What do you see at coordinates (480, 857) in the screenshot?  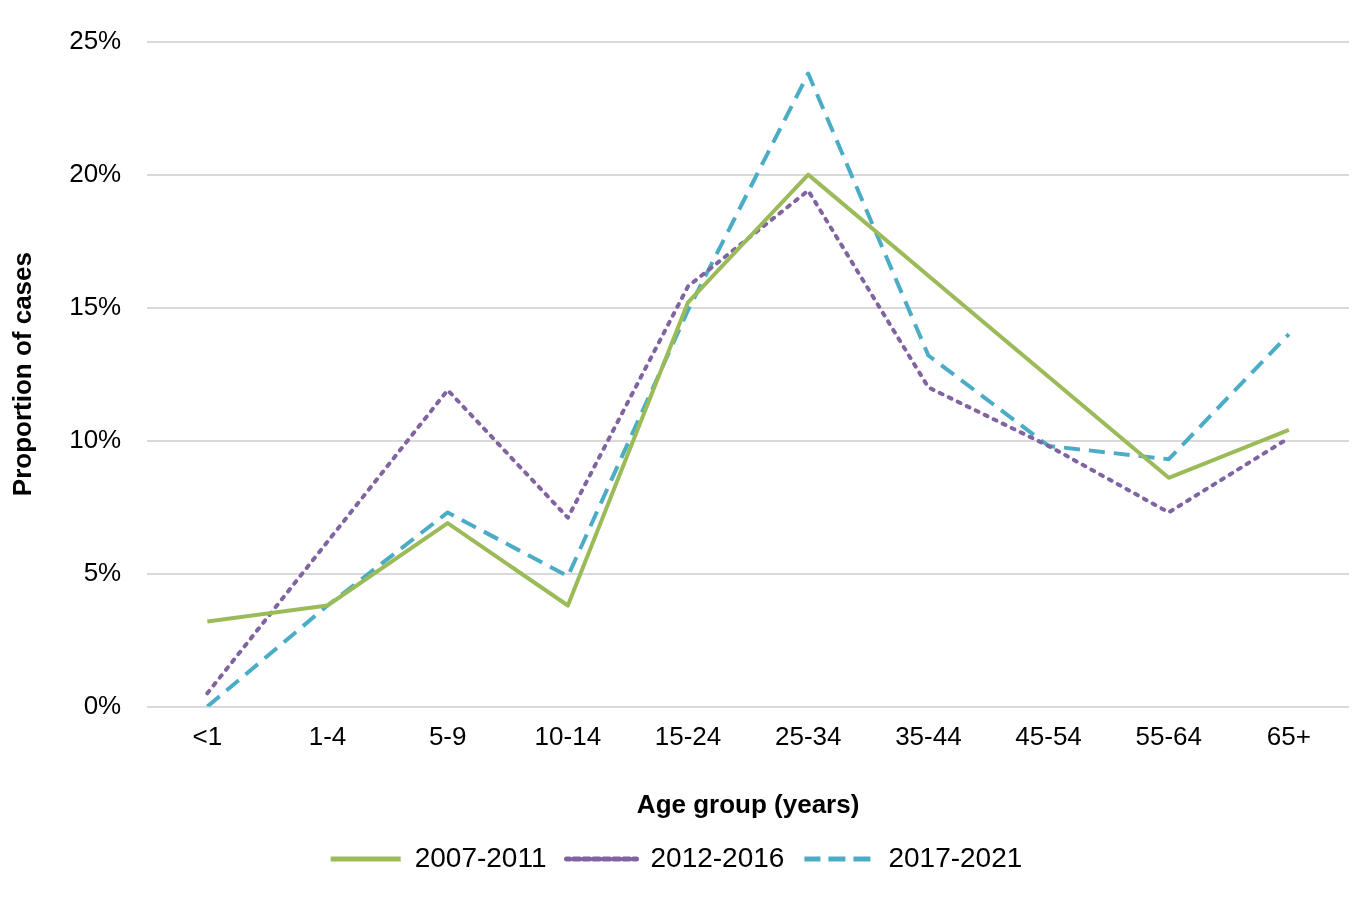 I see `legend-label: 2007-2011` at bounding box center [480, 857].